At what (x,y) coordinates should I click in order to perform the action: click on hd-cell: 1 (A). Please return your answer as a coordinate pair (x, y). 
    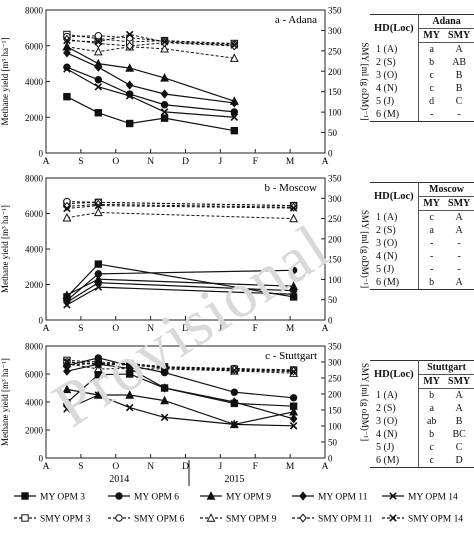
    Looking at the image, I should click on (395, 49).